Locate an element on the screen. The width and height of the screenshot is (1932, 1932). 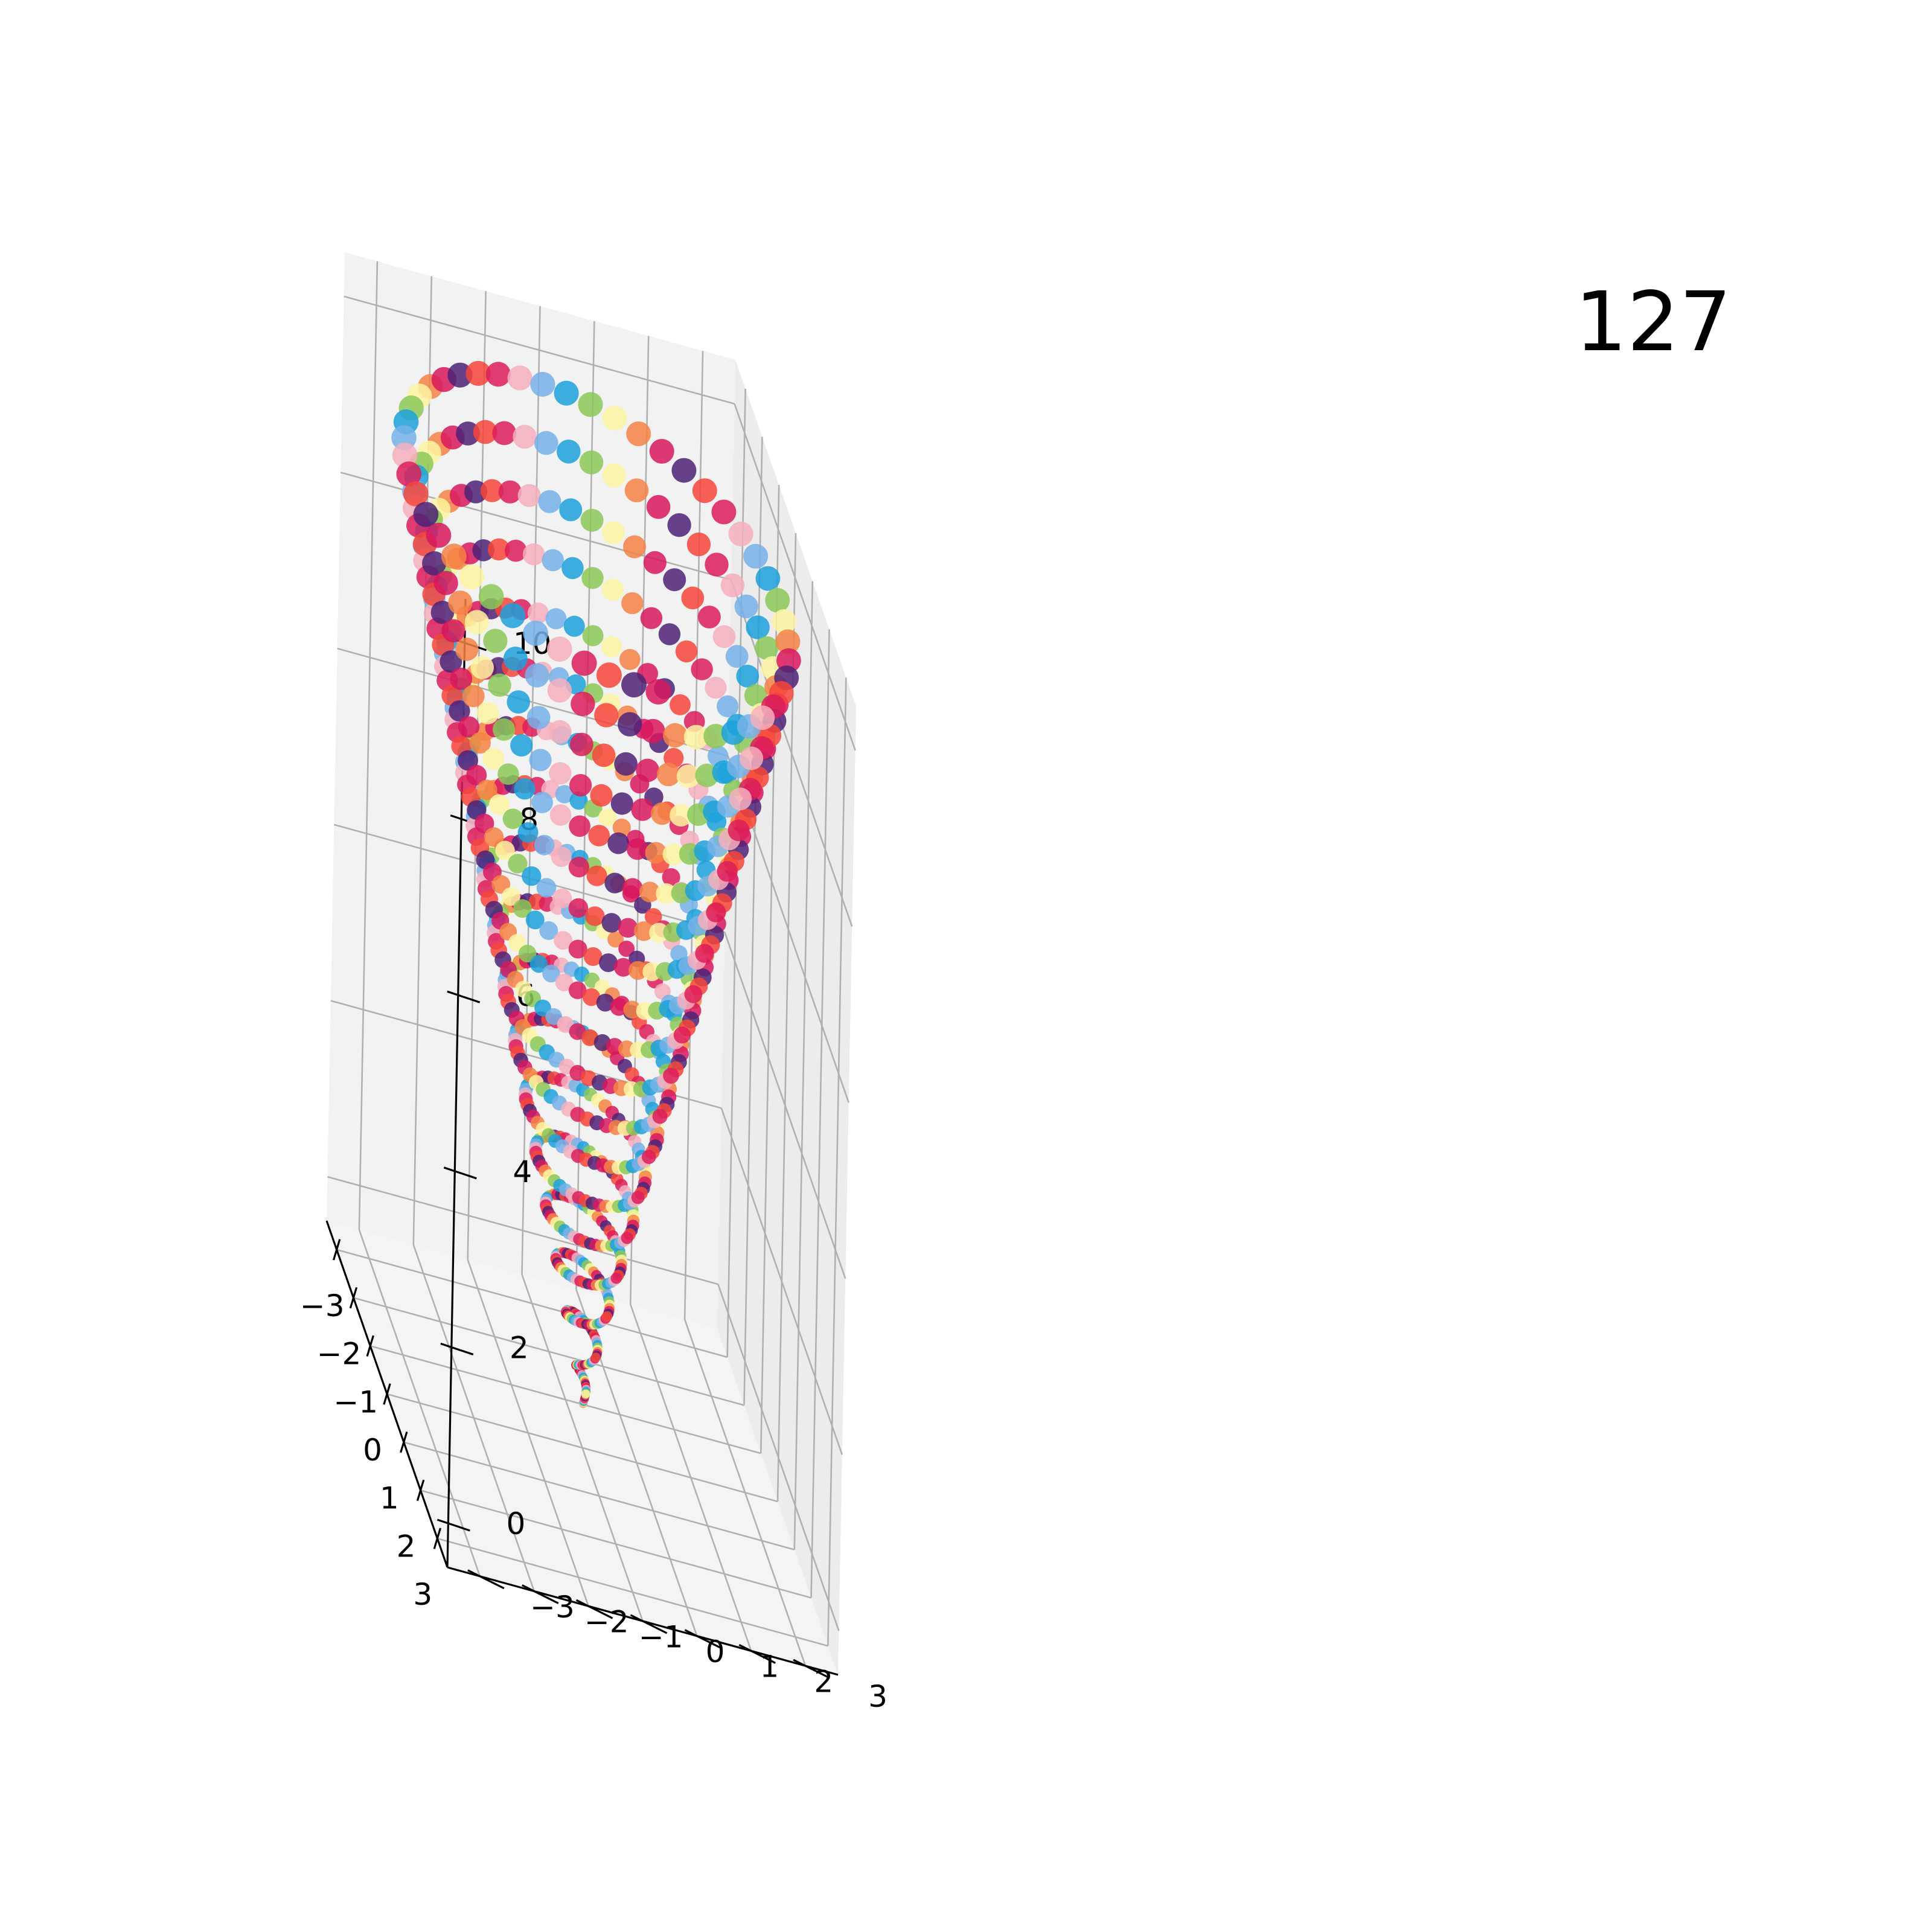
scatter-points is located at coordinates (596, 884).